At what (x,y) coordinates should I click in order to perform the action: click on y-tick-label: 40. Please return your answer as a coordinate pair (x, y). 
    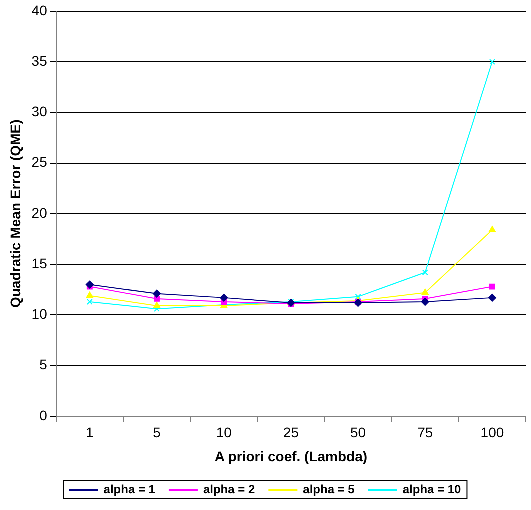
    Looking at the image, I should click on (40, 10).